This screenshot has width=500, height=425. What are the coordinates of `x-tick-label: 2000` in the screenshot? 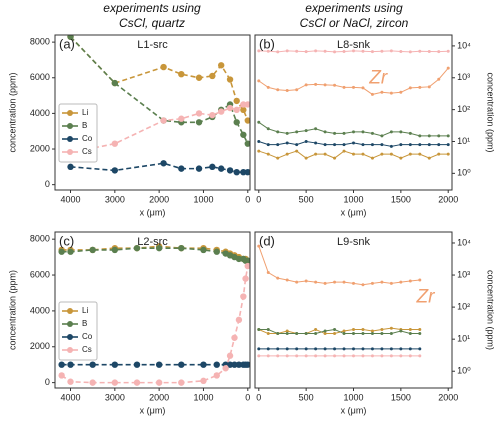 It's located at (159, 199).